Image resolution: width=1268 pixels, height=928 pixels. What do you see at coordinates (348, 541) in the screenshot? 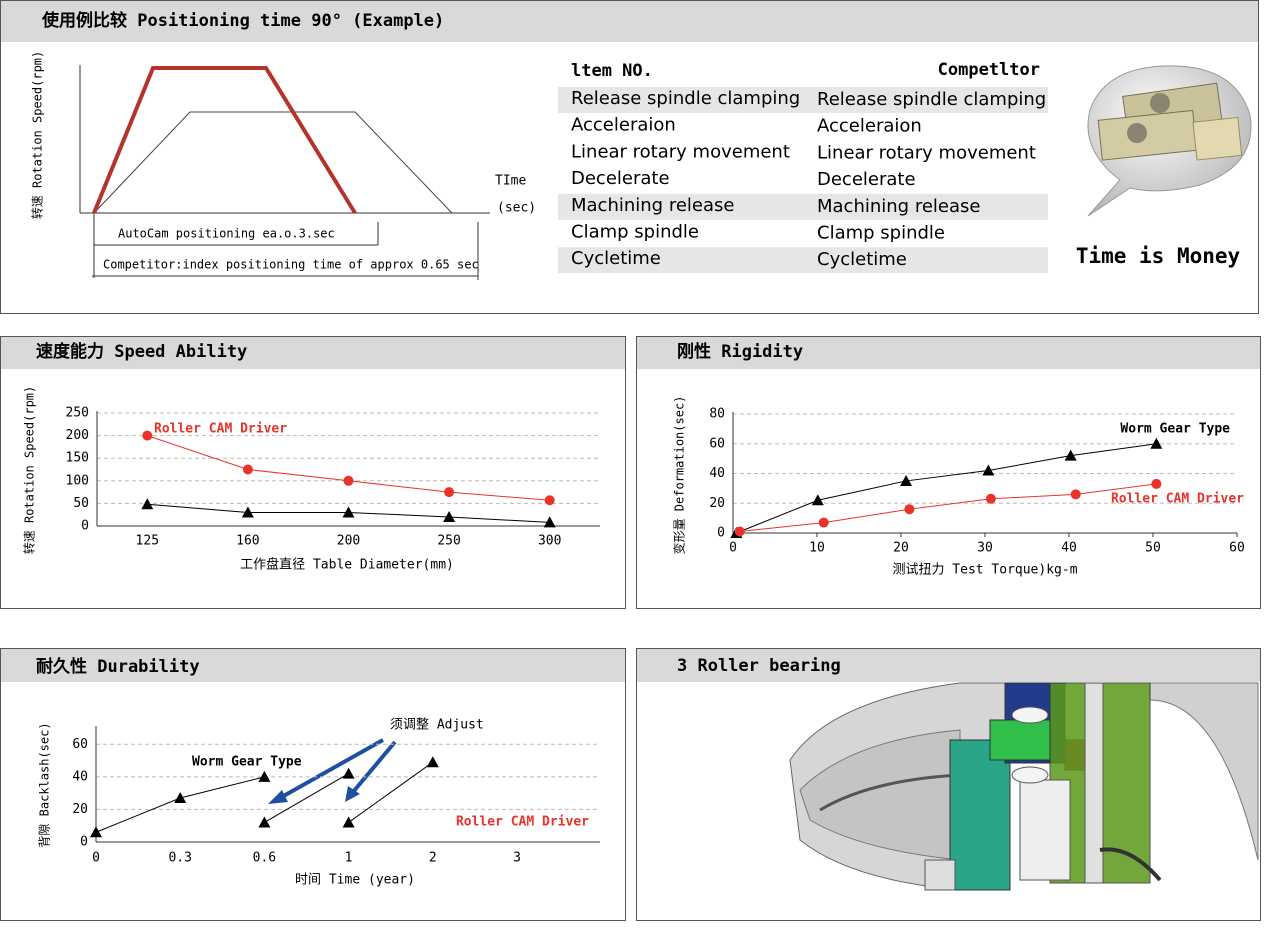
I see `x-tick-label: 200` at bounding box center [348, 541].